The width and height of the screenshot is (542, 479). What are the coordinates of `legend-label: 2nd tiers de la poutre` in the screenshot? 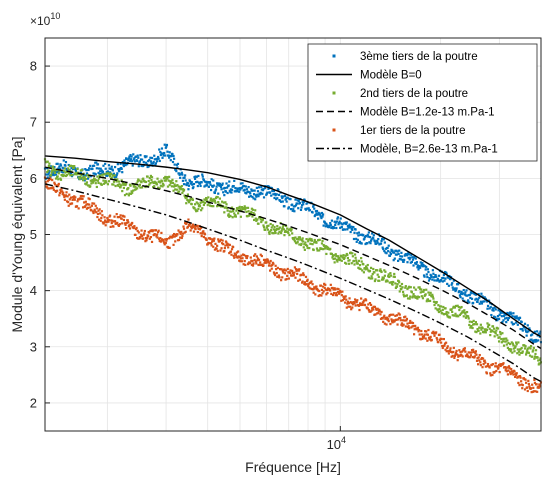 It's located at (414, 94).